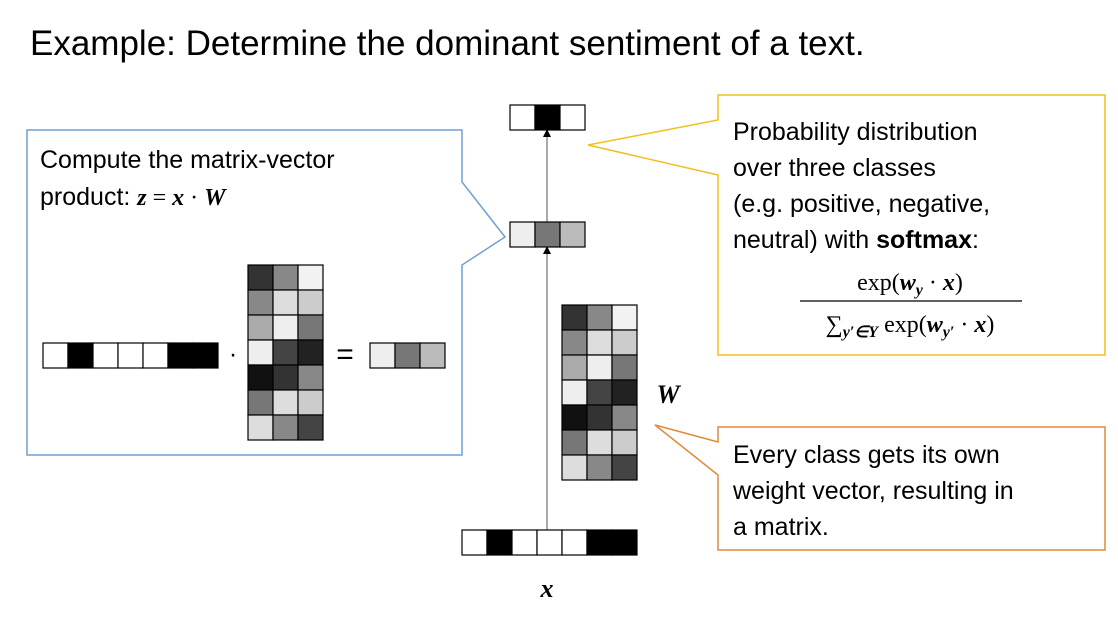 This screenshot has width=1118, height=630. What do you see at coordinates (781, 527) in the screenshot?
I see `callout-text: a matrix.` at bounding box center [781, 527].